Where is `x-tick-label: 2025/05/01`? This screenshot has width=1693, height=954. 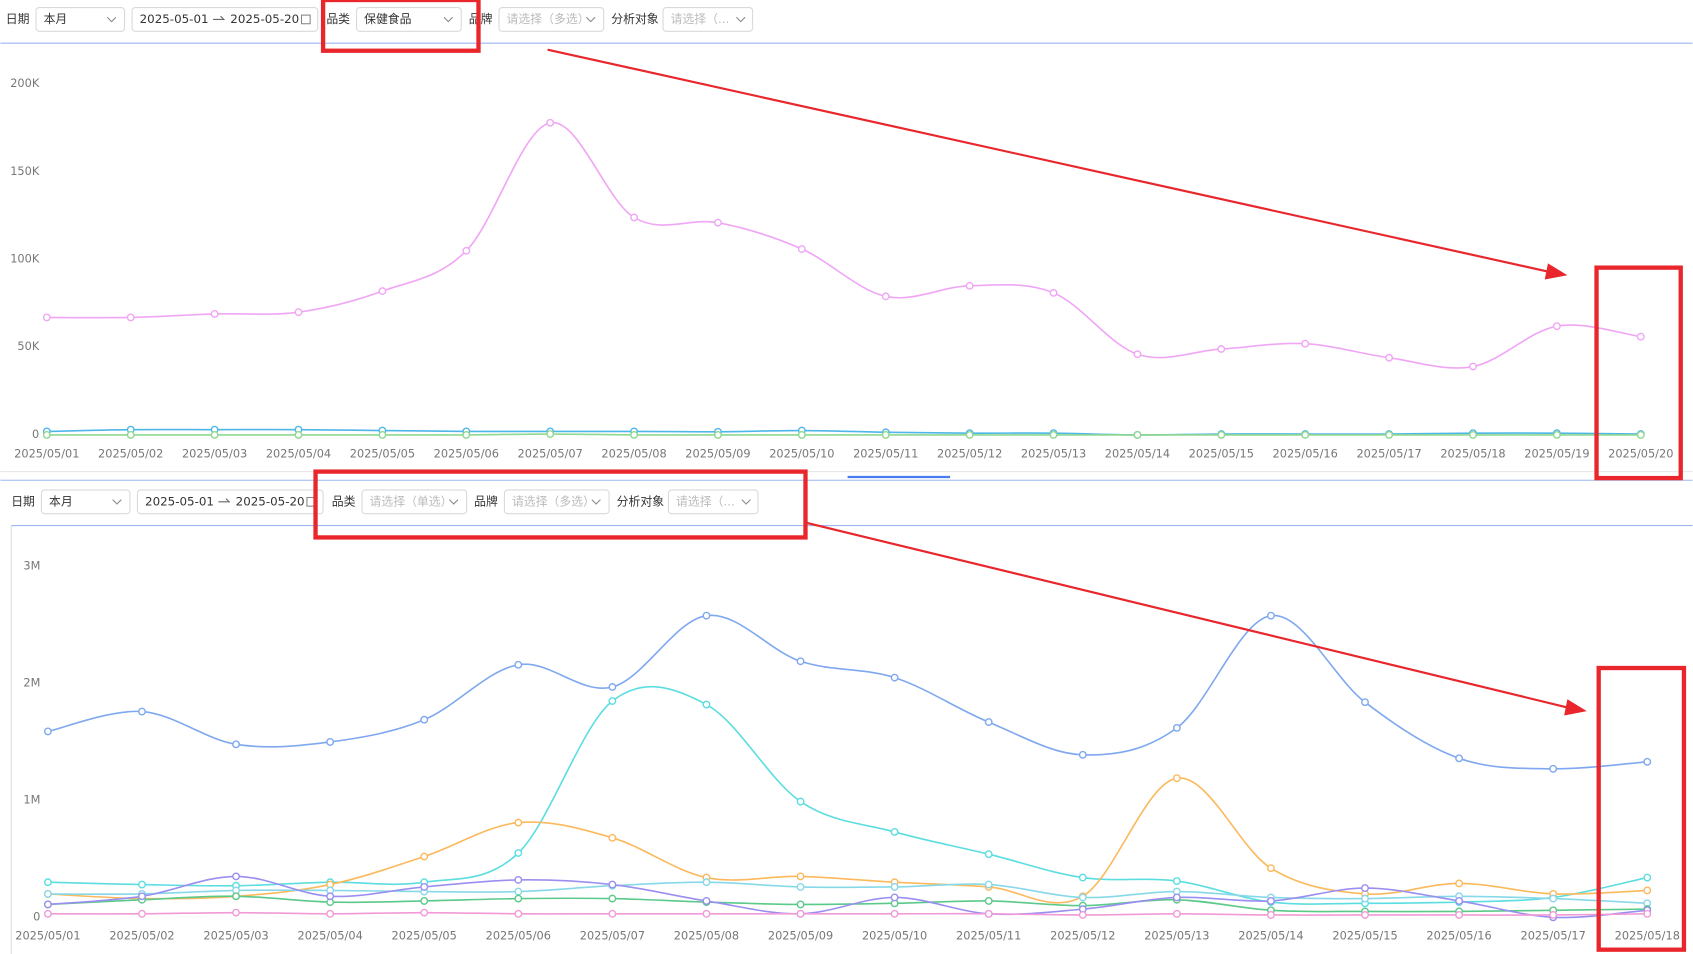
x-tick-label: 2025/05/01 is located at coordinates (47, 936).